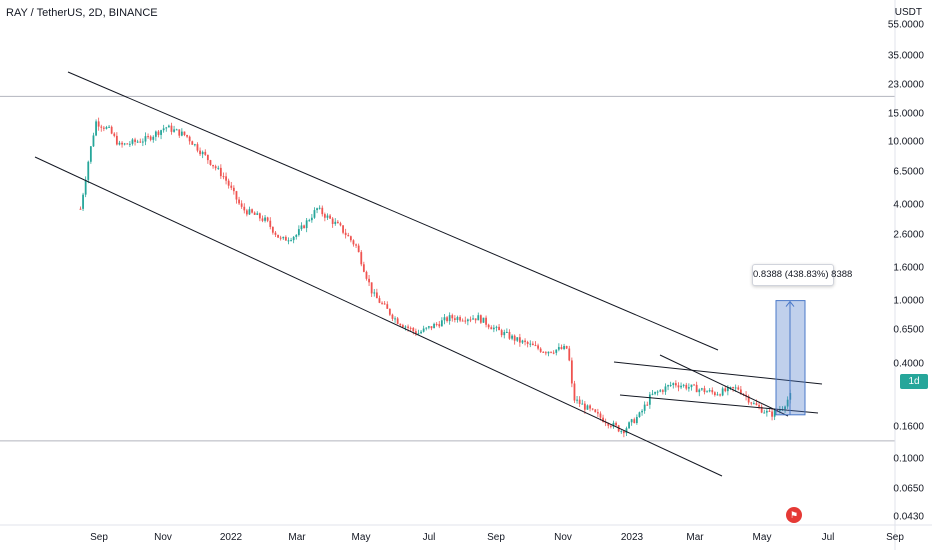  What do you see at coordinates (908, 489) in the screenshot?
I see `price-axis-label: 0.0650` at bounding box center [908, 489].